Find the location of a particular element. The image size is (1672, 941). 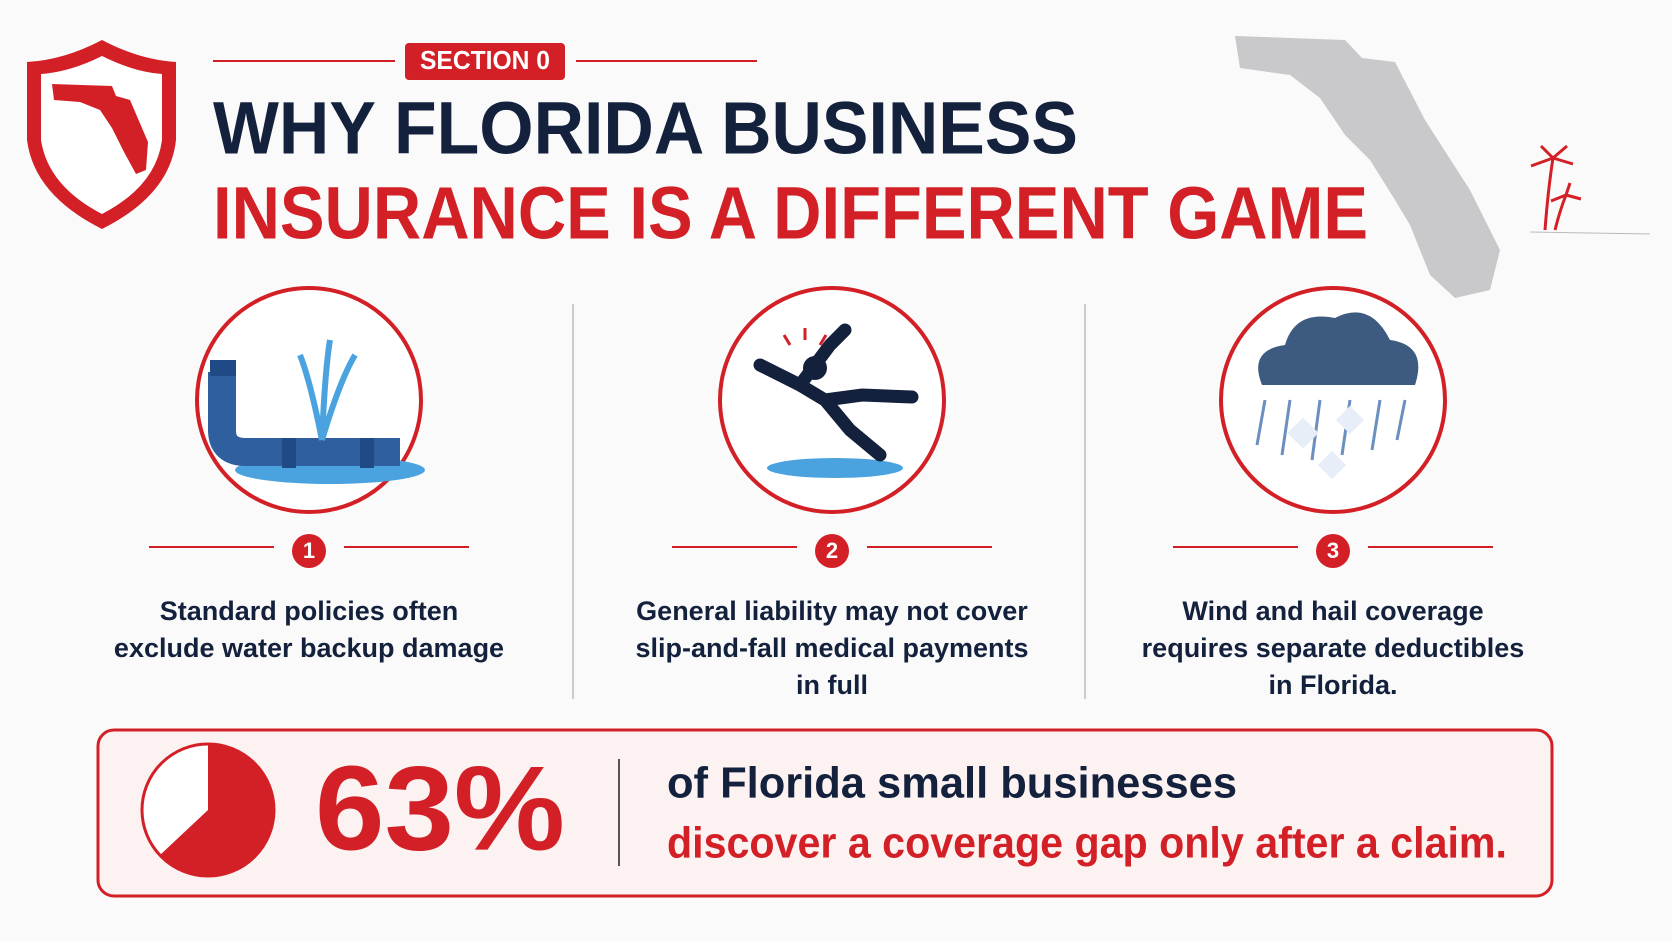

stat-value: 63% is located at coordinates (440, 809).